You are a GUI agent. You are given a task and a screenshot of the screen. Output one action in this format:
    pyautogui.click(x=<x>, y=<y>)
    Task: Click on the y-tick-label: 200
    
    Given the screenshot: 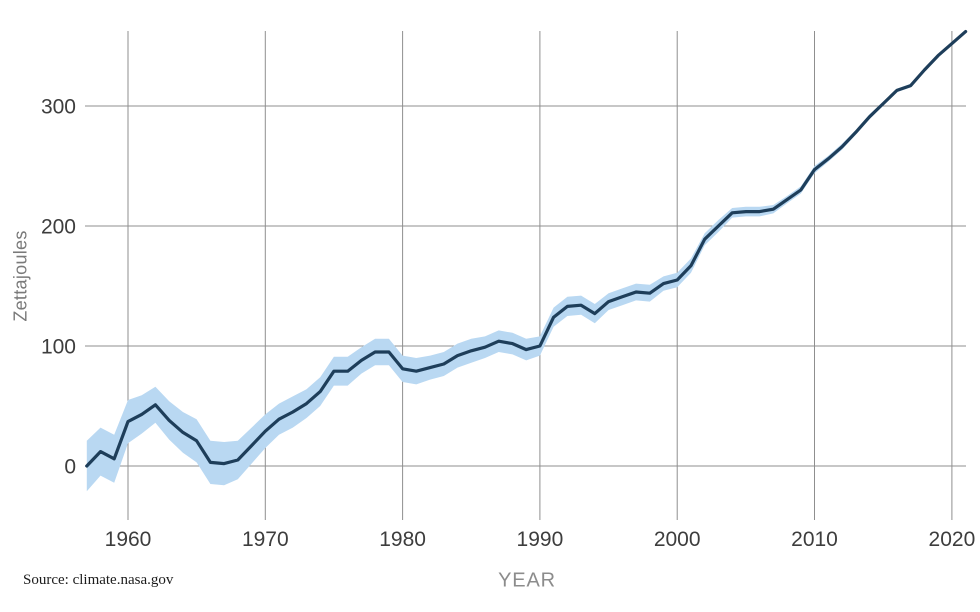 What is the action you would take?
    pyautogui.click(x=58, y=227)
    